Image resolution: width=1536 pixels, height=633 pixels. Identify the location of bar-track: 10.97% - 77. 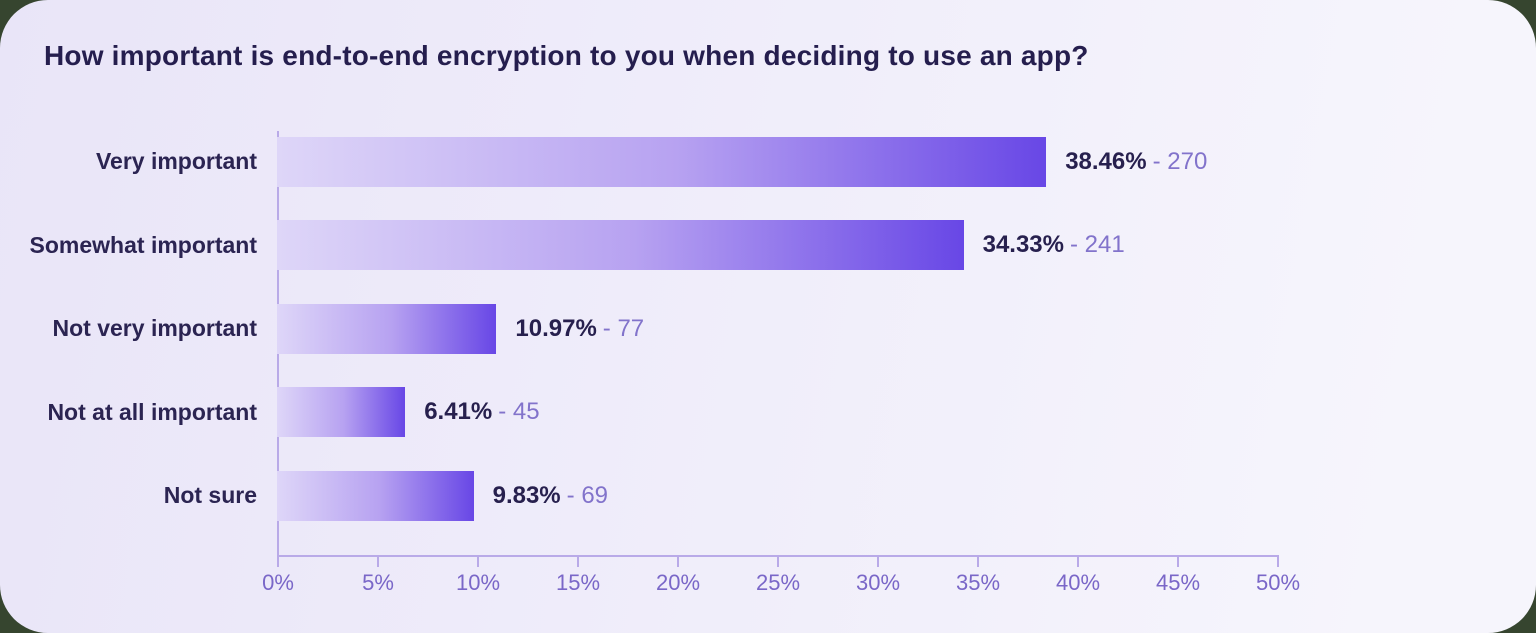
(460, 328).